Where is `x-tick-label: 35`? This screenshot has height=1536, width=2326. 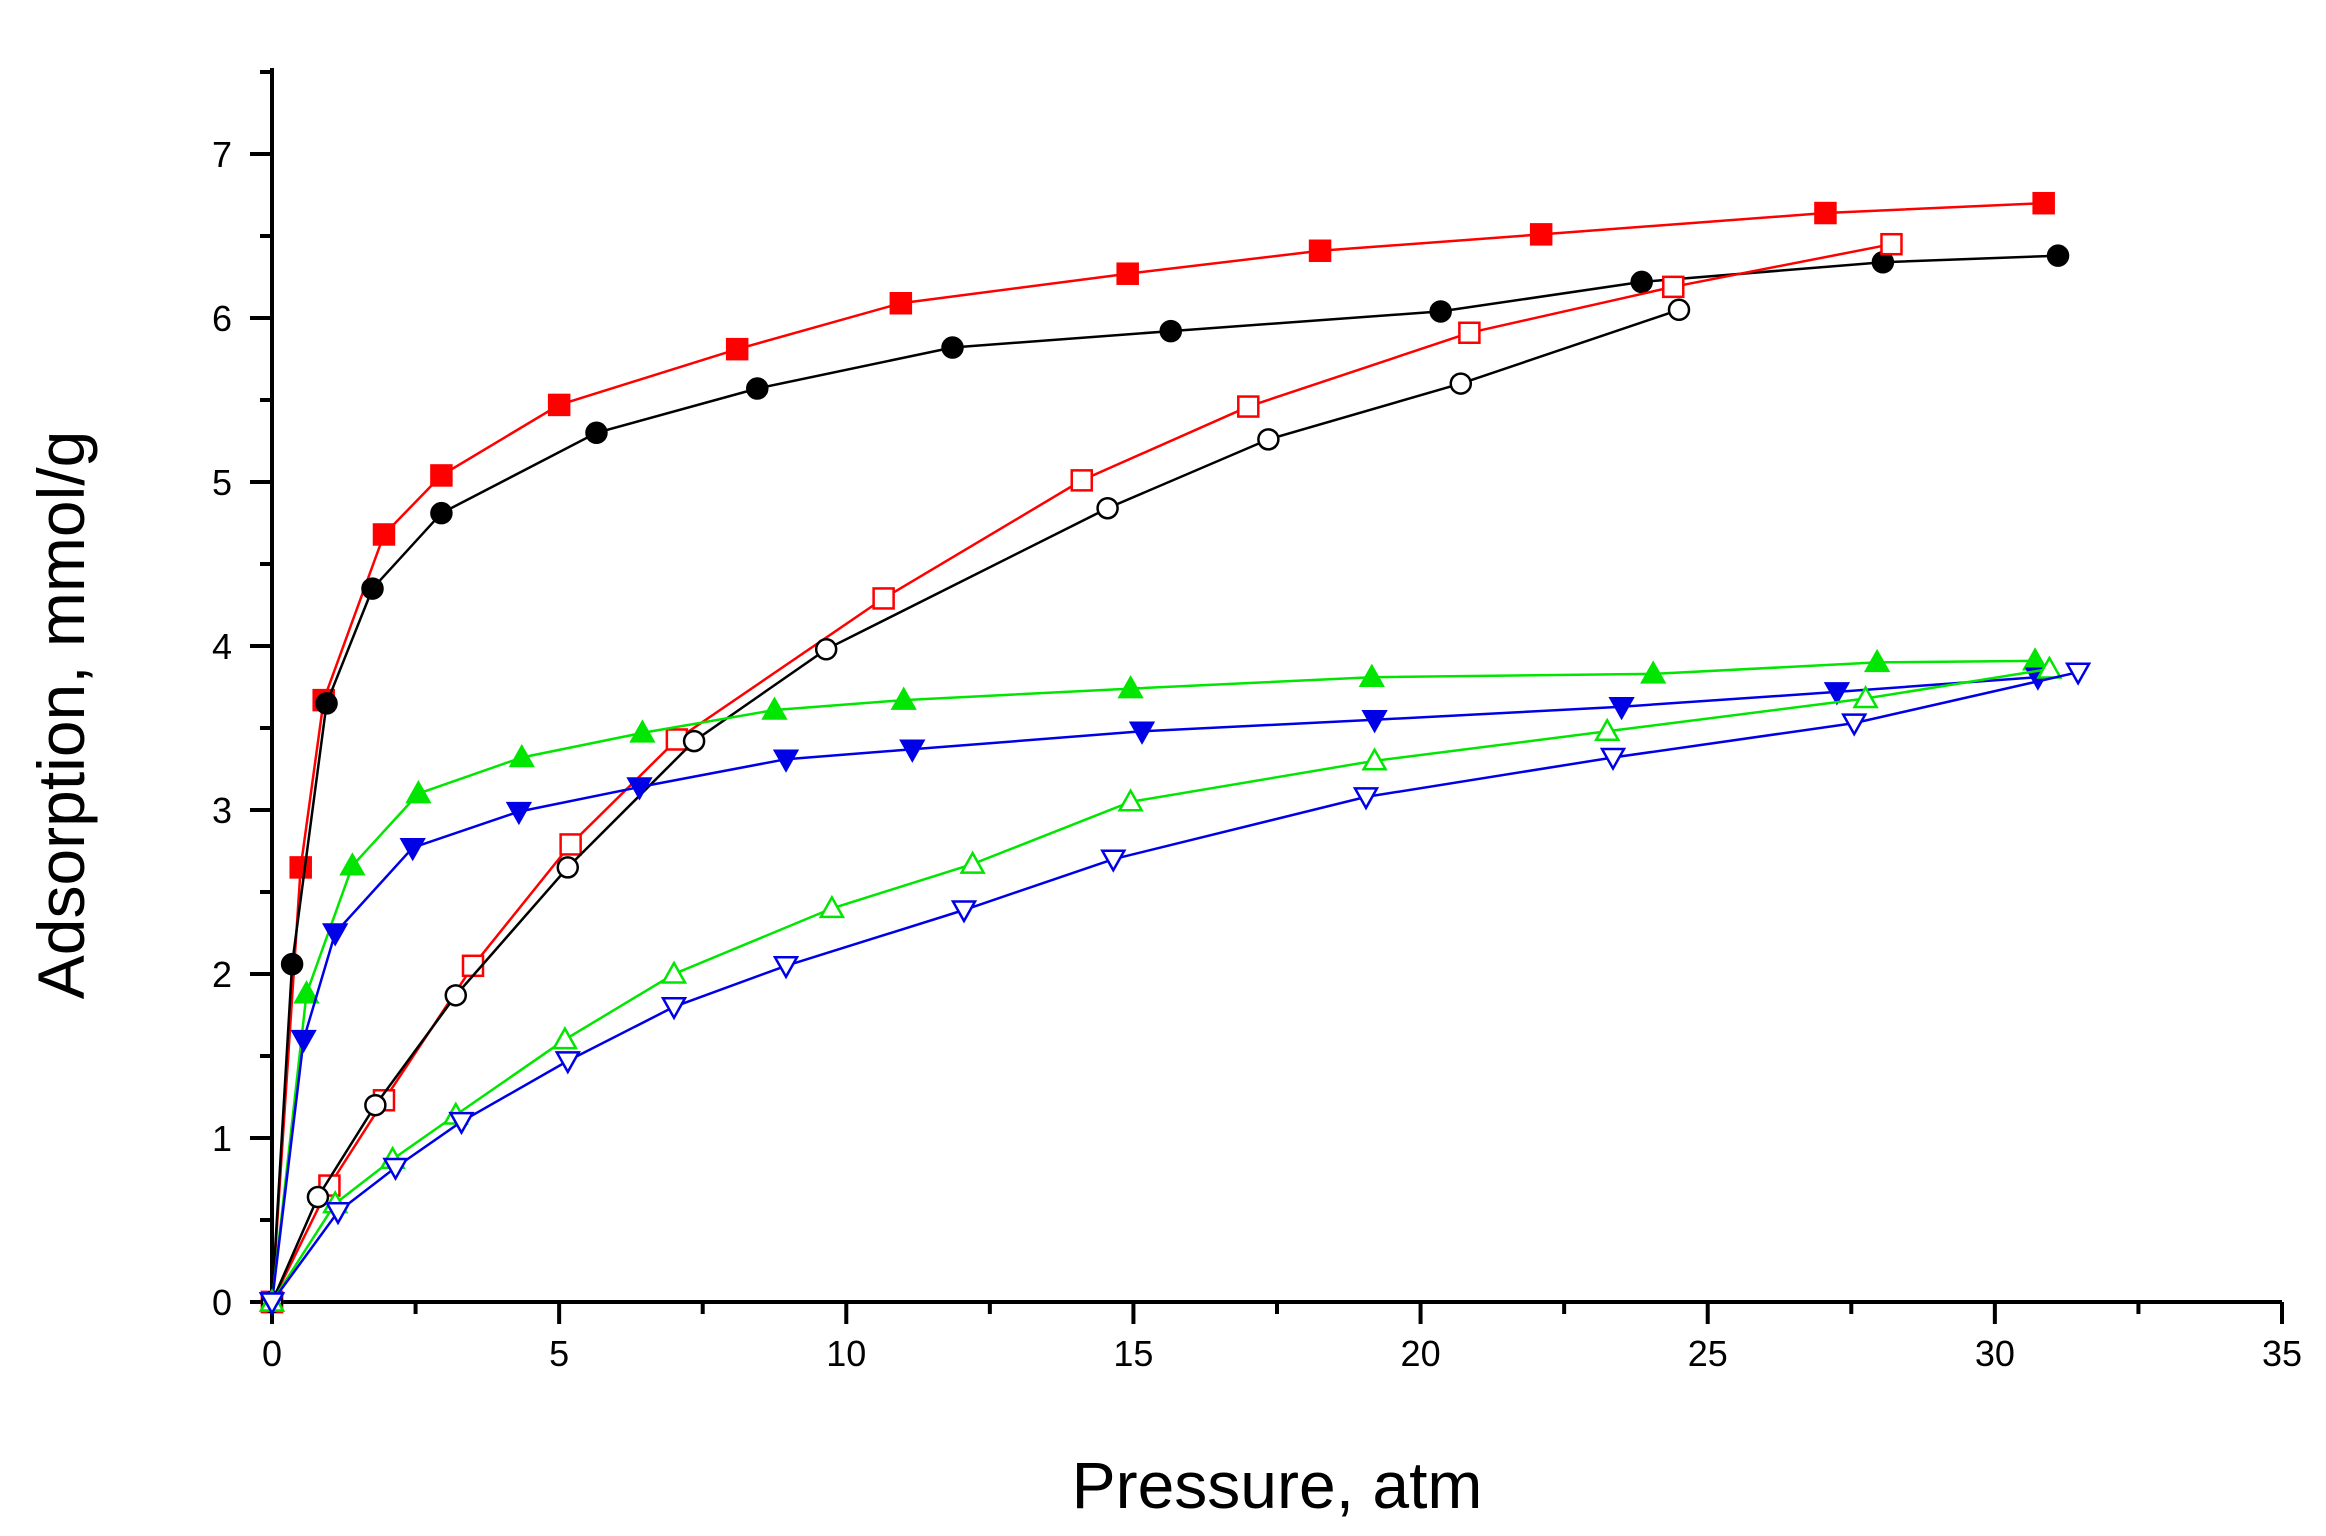
x-tick-label: 35 is located at coordinates (2282, 1353).